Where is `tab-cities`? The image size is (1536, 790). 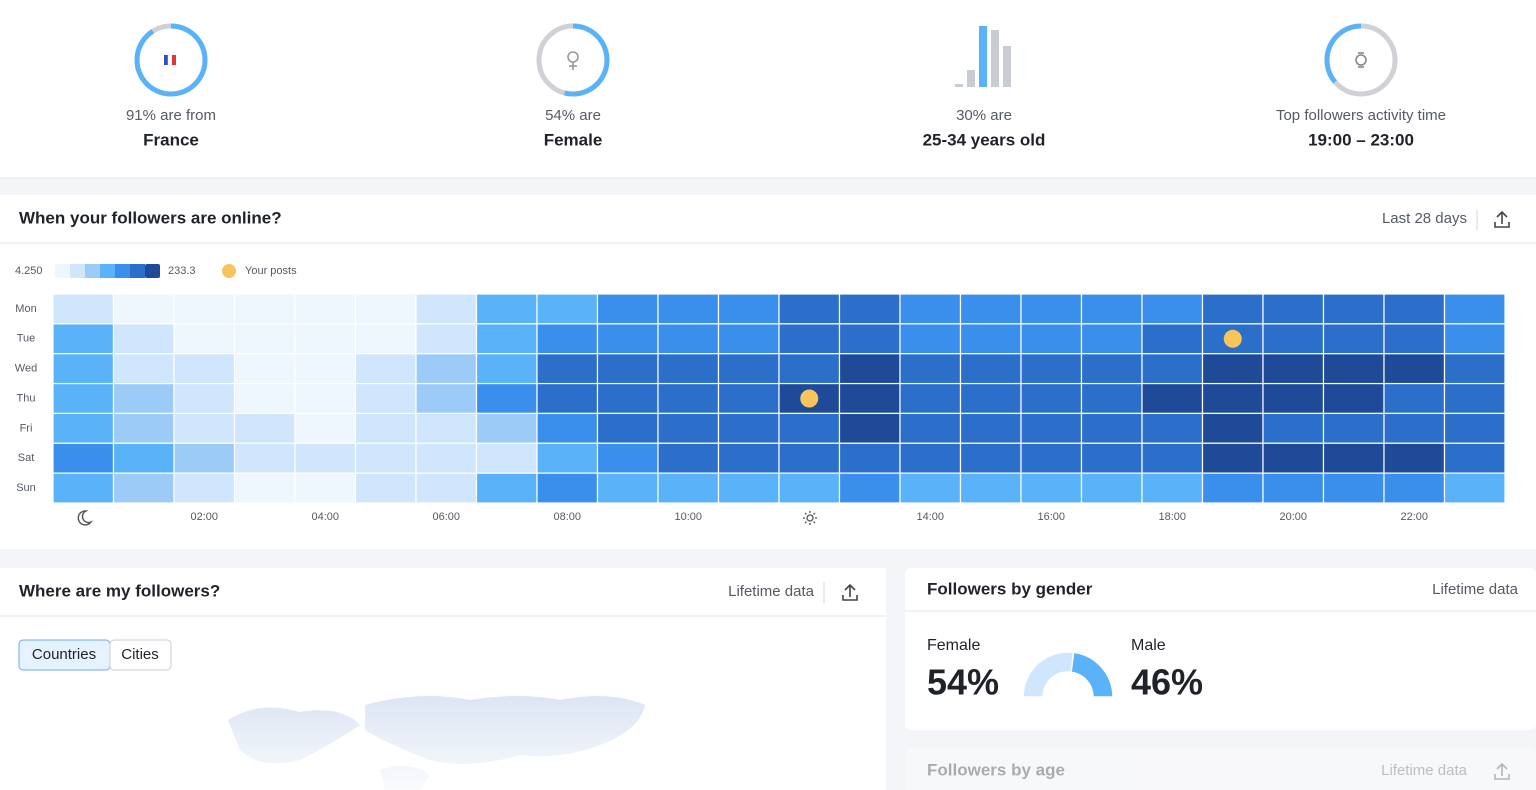
tab-cities is located at coordinates (140, 655).